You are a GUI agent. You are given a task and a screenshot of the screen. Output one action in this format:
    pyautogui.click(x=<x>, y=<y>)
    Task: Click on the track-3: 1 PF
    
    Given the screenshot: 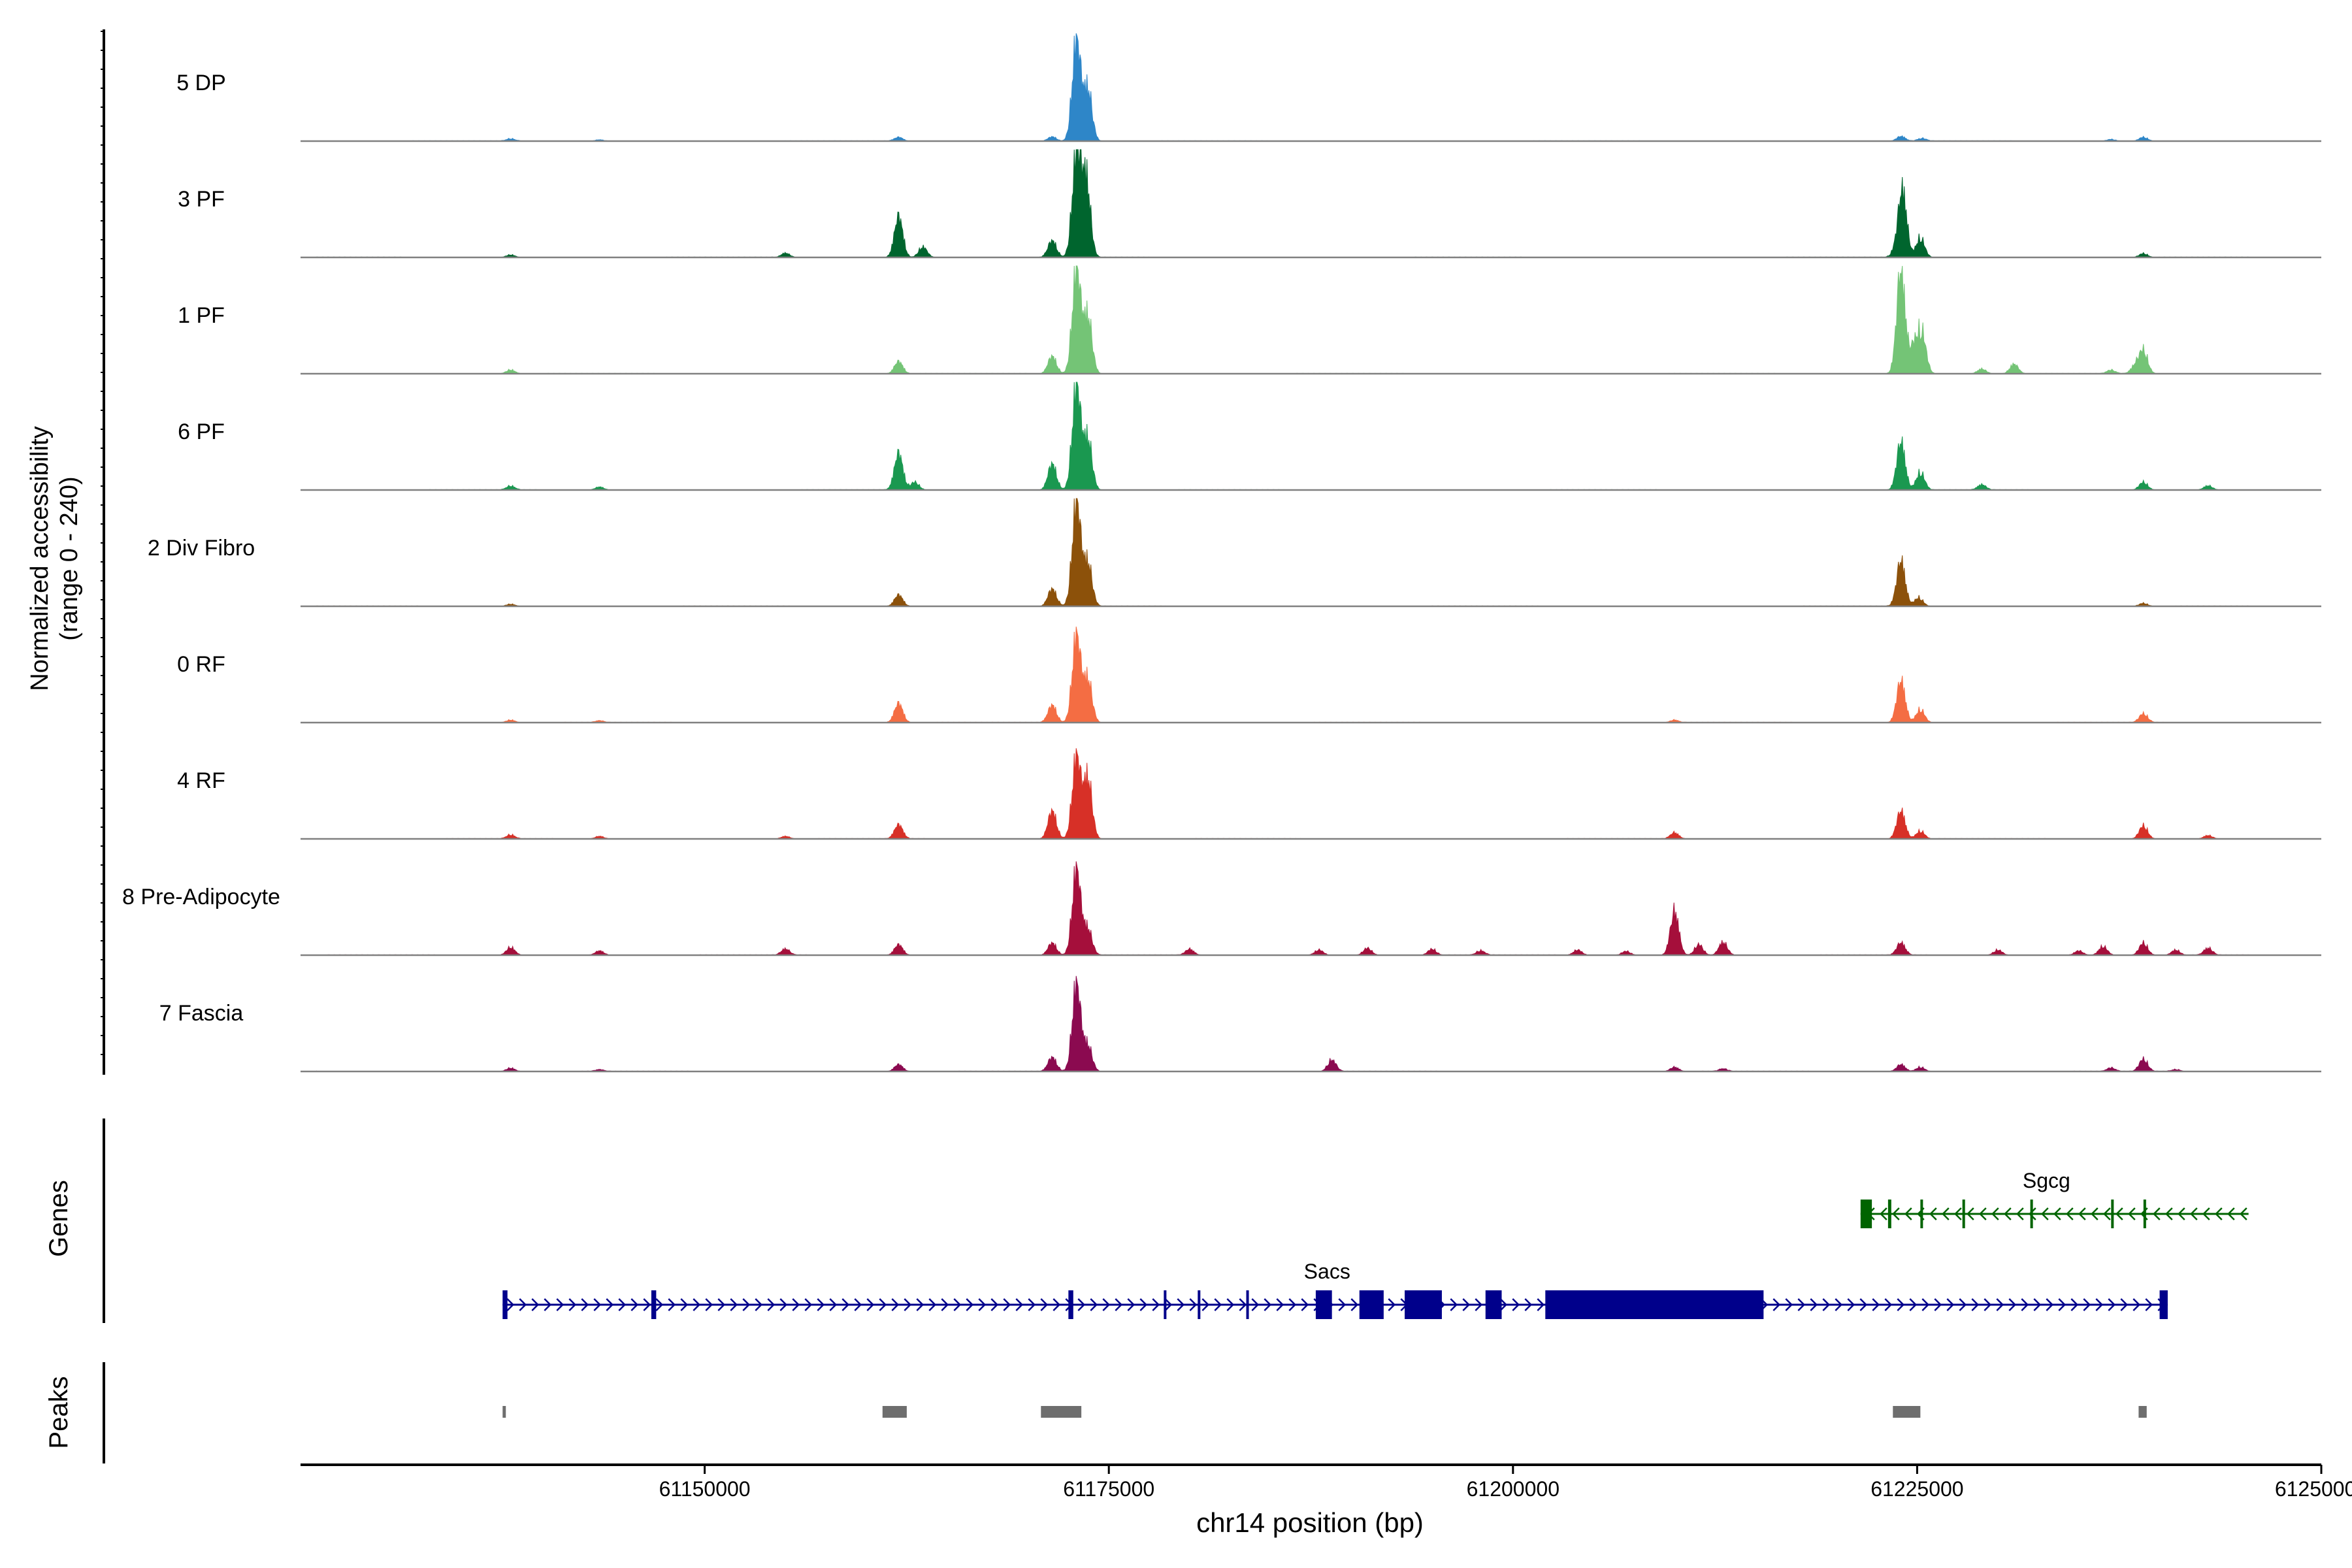 What is the action you would take?
    pyautogui.click(x=1249, y=320)
    